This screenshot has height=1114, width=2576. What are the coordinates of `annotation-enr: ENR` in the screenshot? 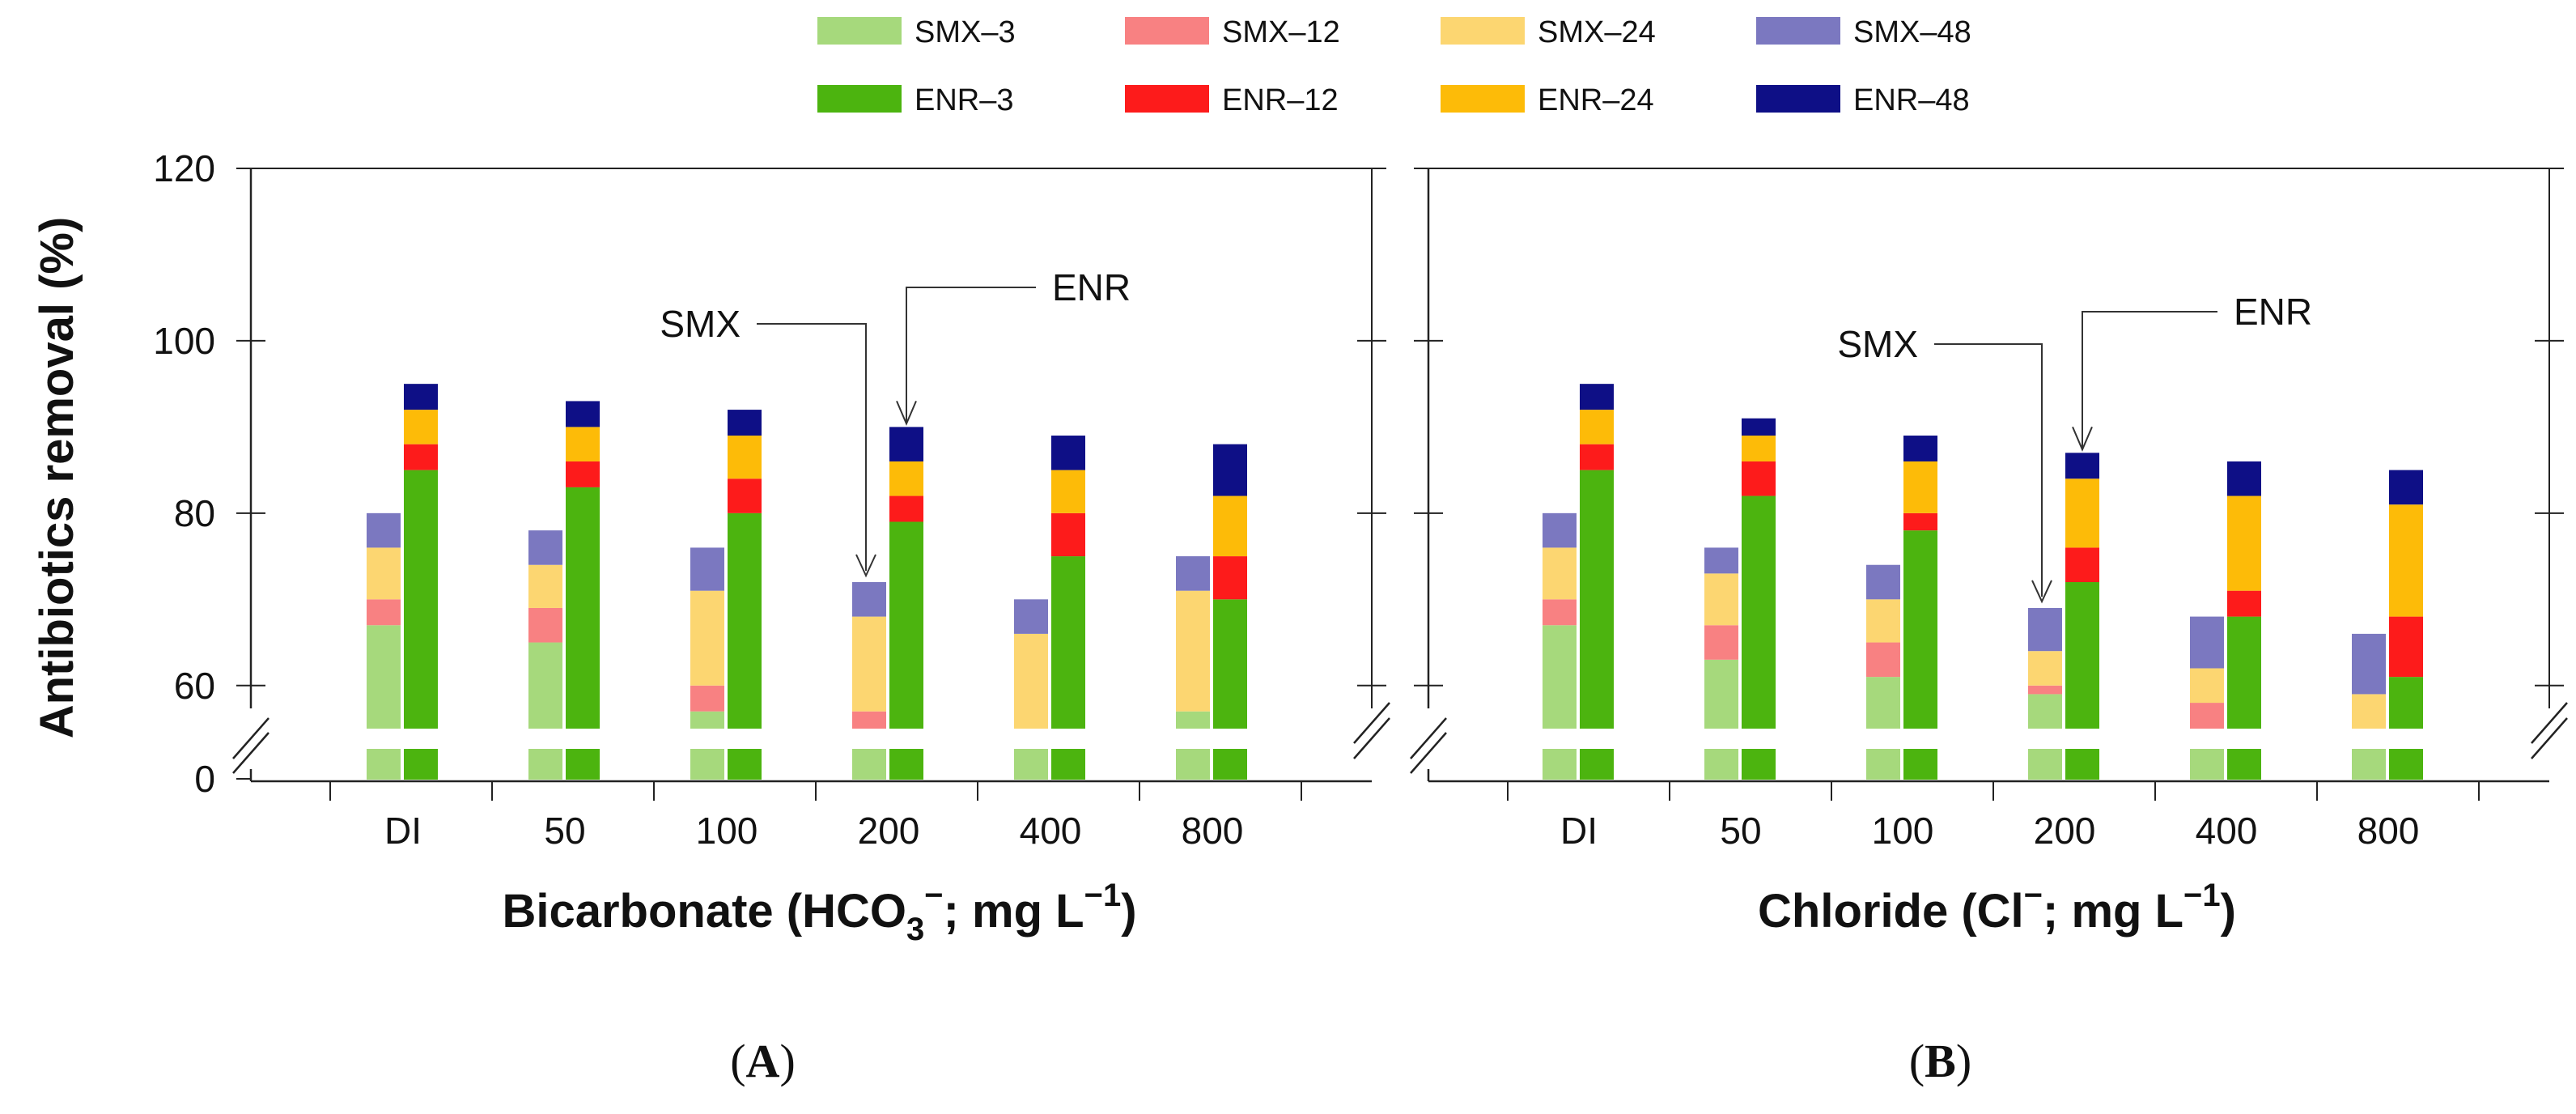 It's located at (1091, 287).